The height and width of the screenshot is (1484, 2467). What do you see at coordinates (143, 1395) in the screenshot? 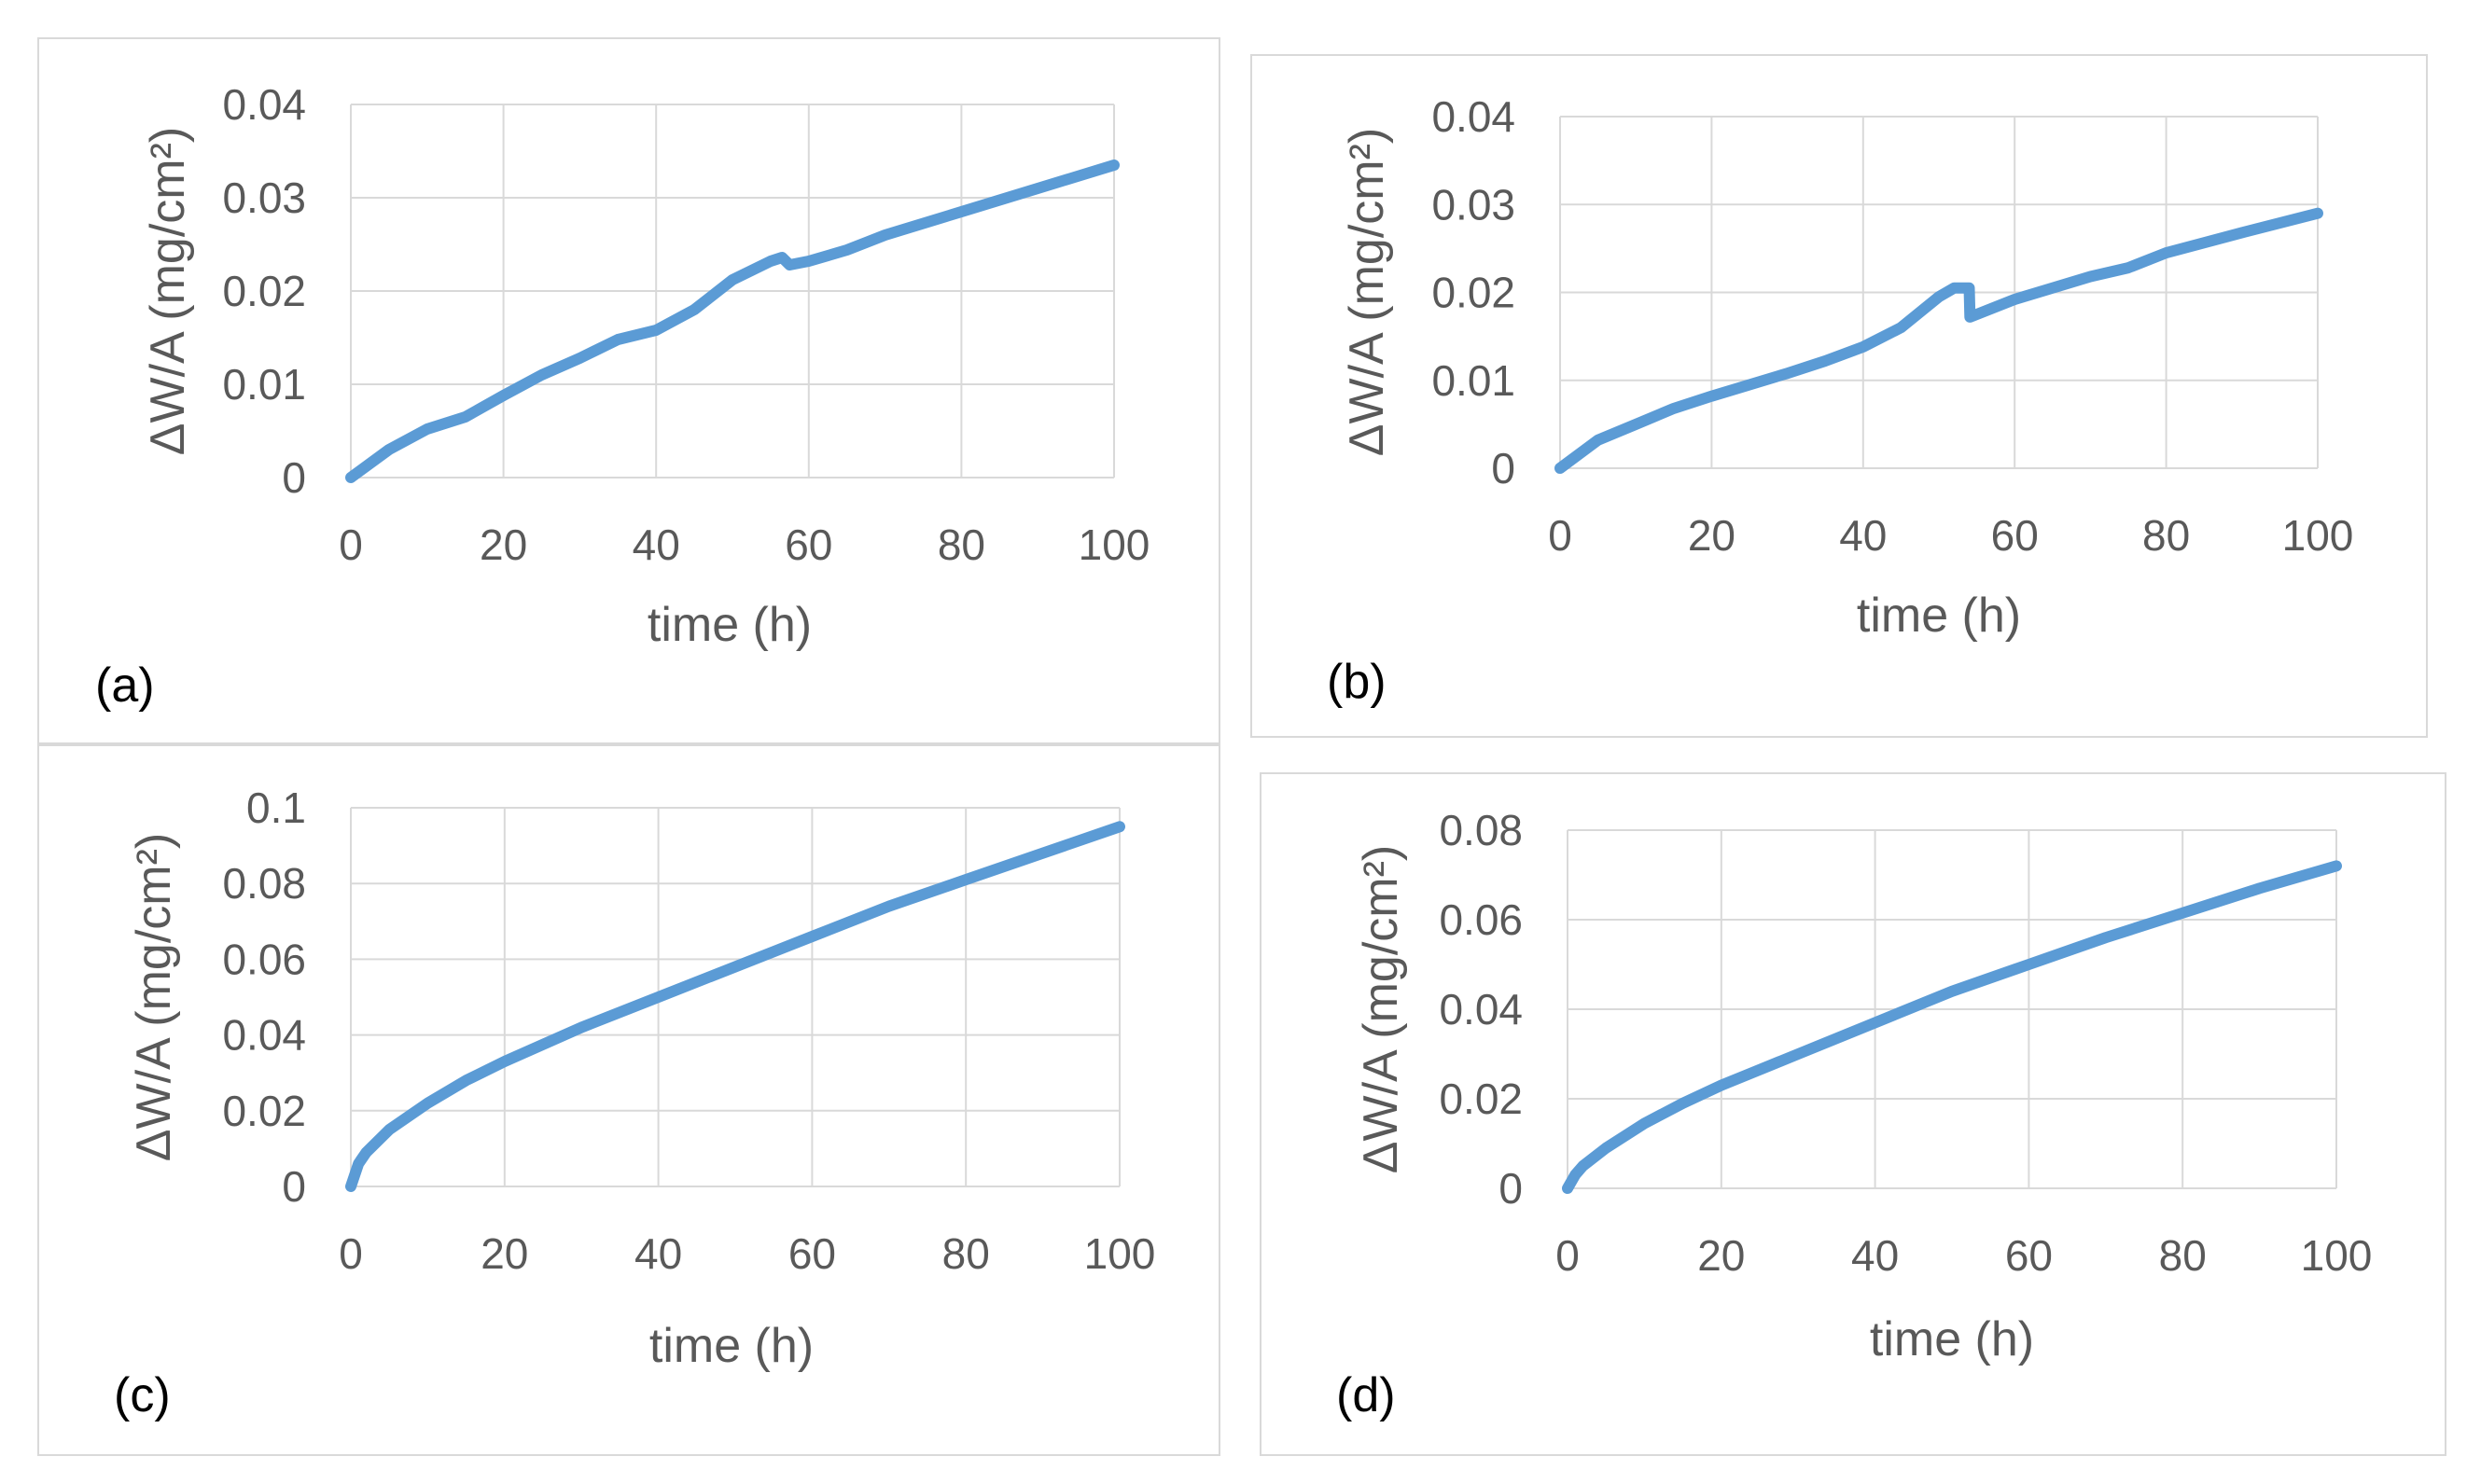
I see `panel-label: (c)` at bounding box center [143, 1395].